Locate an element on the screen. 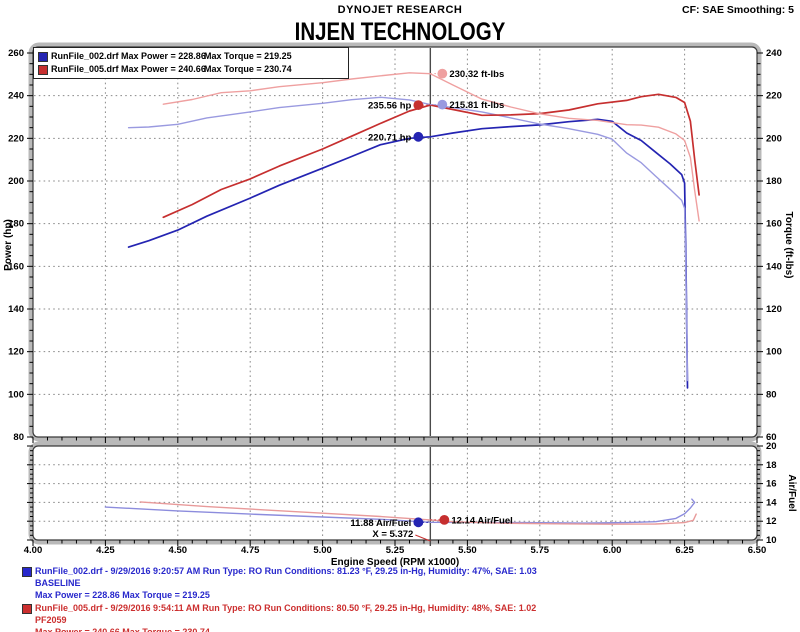 The height and width of the screenshot is (632, 800). legend-swatch-red is located at coordinates (43, 70).